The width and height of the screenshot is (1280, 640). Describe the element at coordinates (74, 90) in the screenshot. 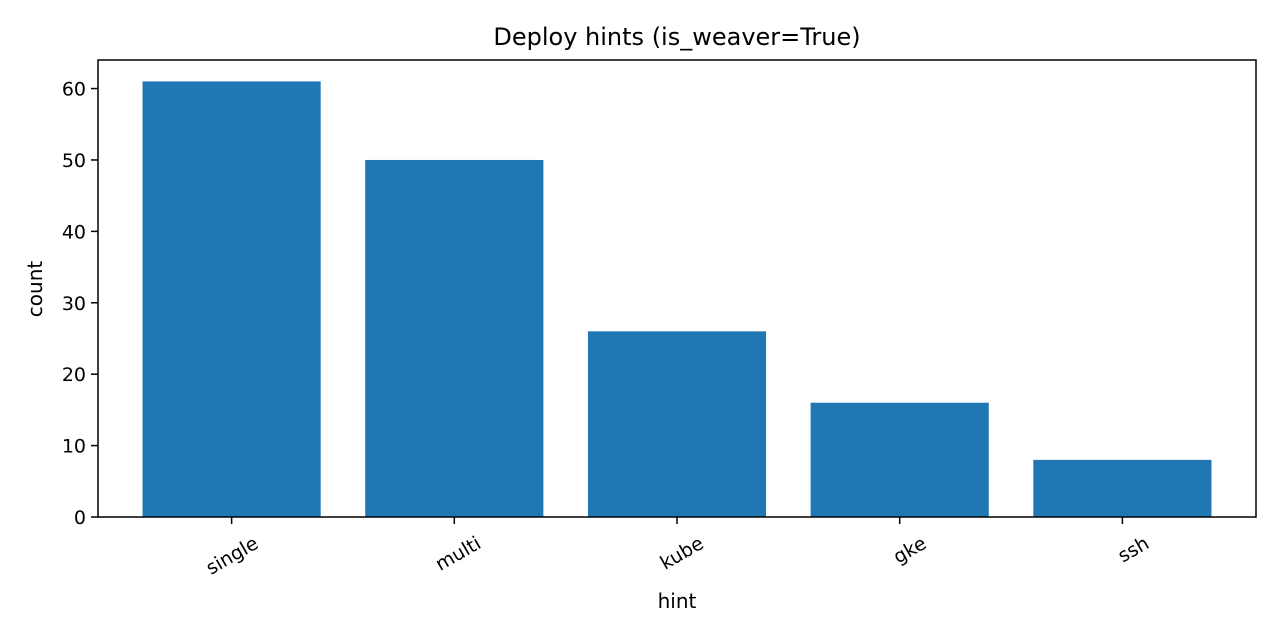

I see `y-tick-label: 60` at that location.